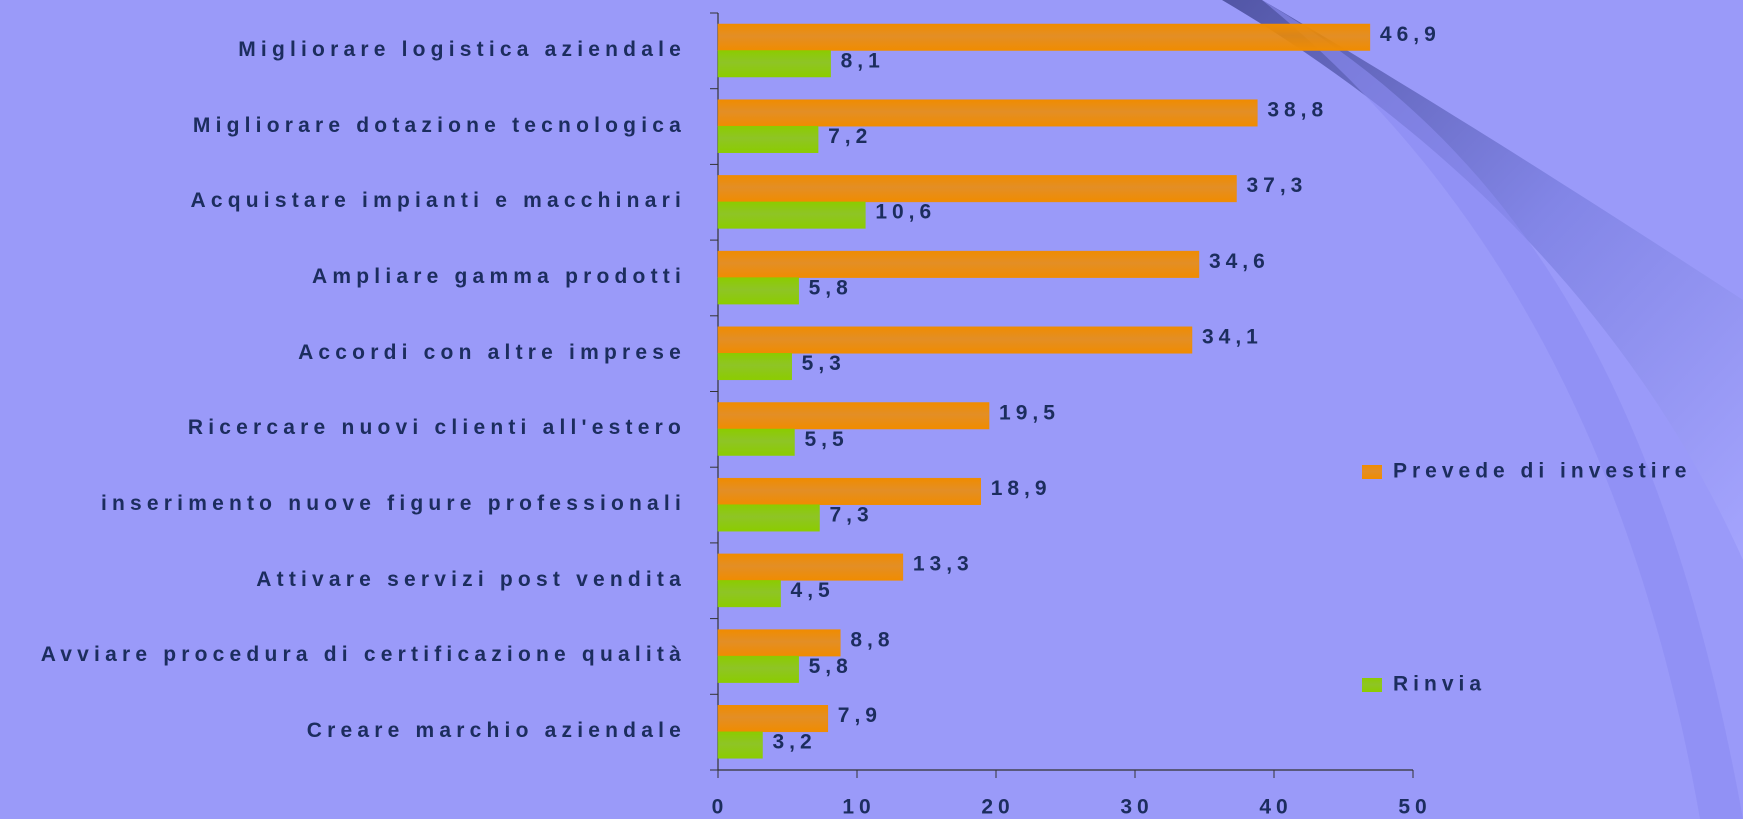 This screenshot has height=819, width=1743. I want to click on x-tick-label: 0, so click(720, 807).